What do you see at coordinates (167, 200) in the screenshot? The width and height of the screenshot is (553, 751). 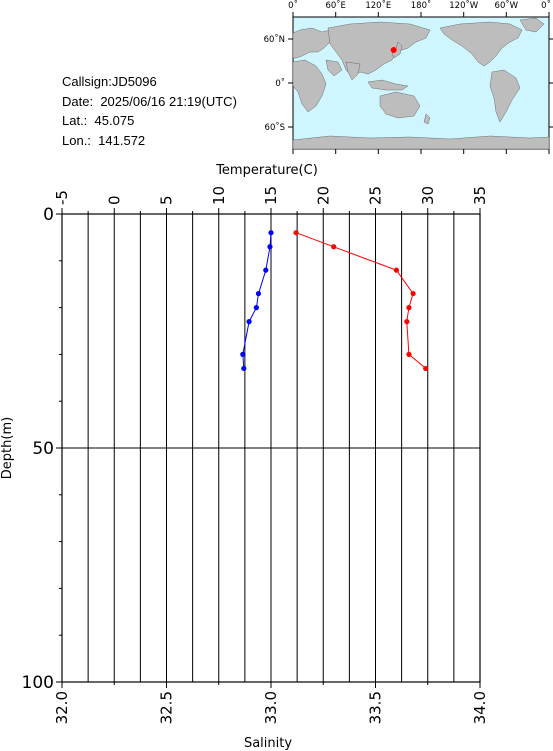 I see `temperature-tick-label: 5` at bounding box center [167, 200].